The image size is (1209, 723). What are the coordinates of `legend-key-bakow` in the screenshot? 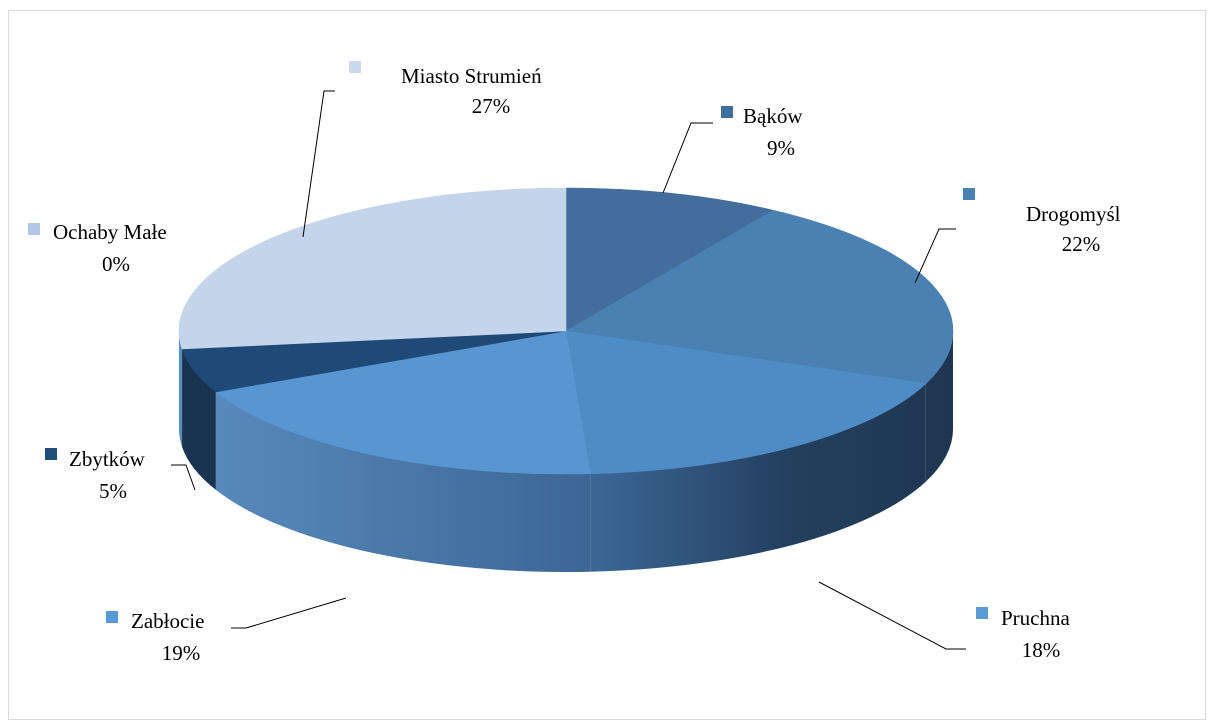 It's located at (727, 112).